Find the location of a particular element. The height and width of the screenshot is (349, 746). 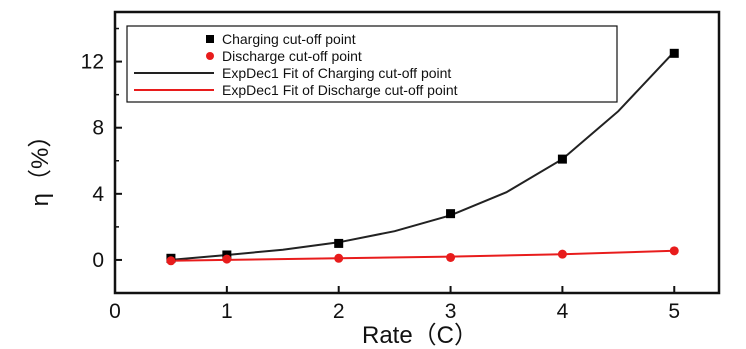

legend-marker-square is located at coordinates (210, 39).